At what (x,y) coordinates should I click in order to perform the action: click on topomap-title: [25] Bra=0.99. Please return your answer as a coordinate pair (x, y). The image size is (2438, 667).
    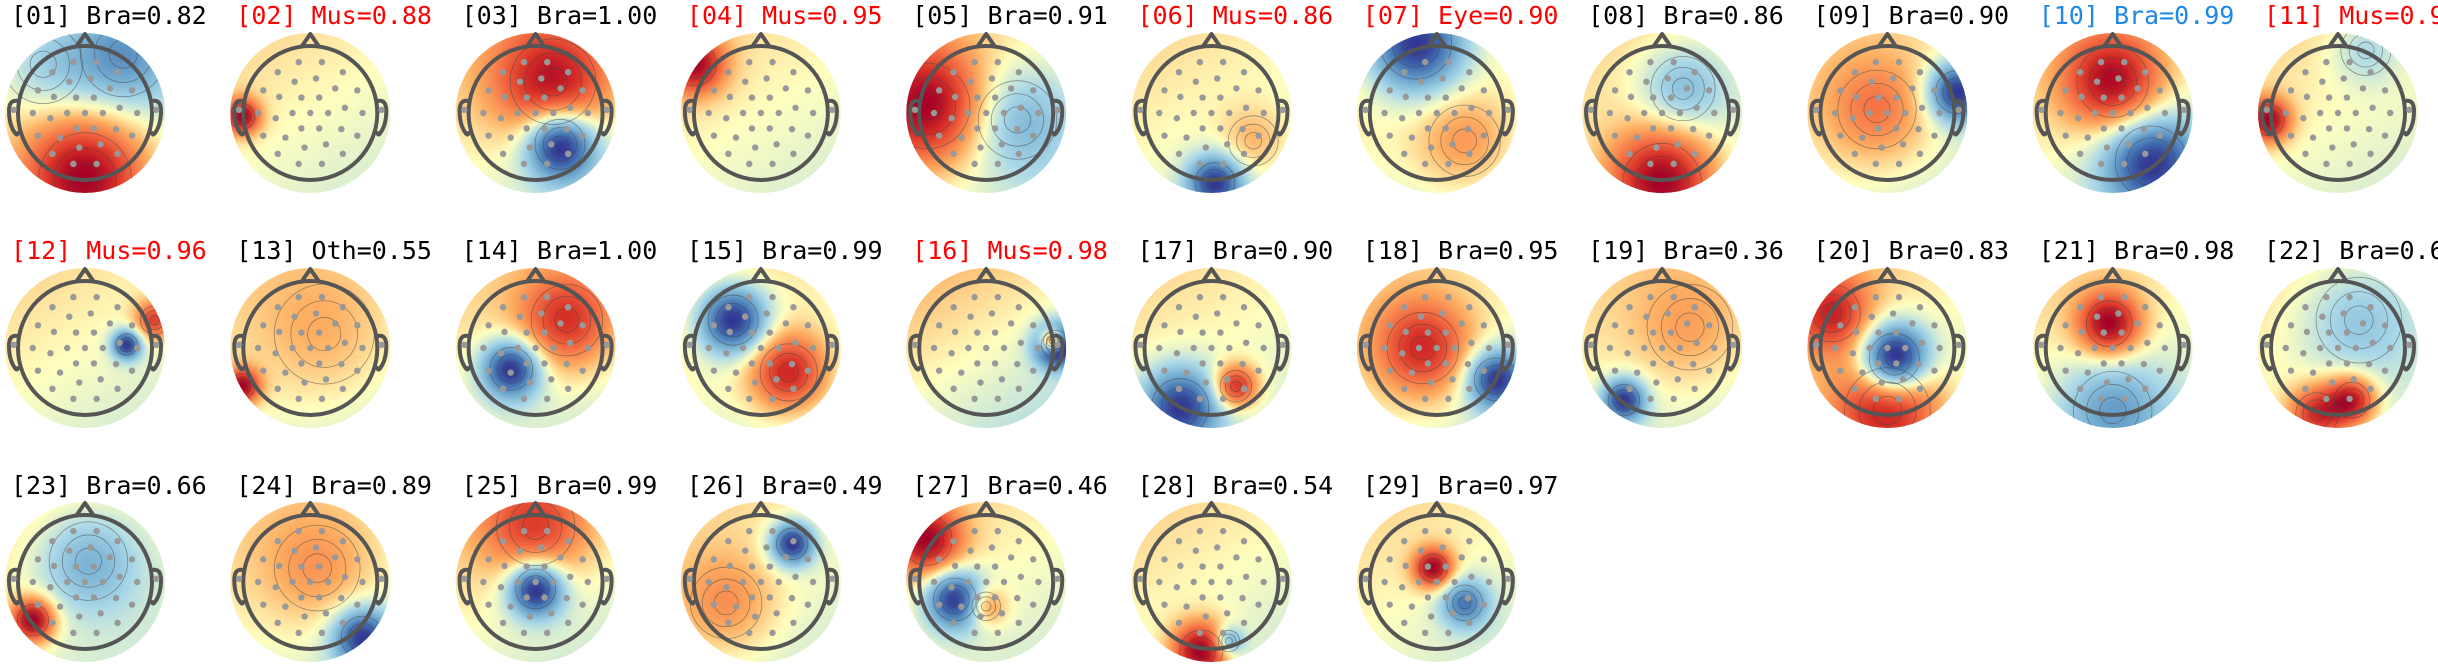
    Looking at the image, I should click on (560, 485).